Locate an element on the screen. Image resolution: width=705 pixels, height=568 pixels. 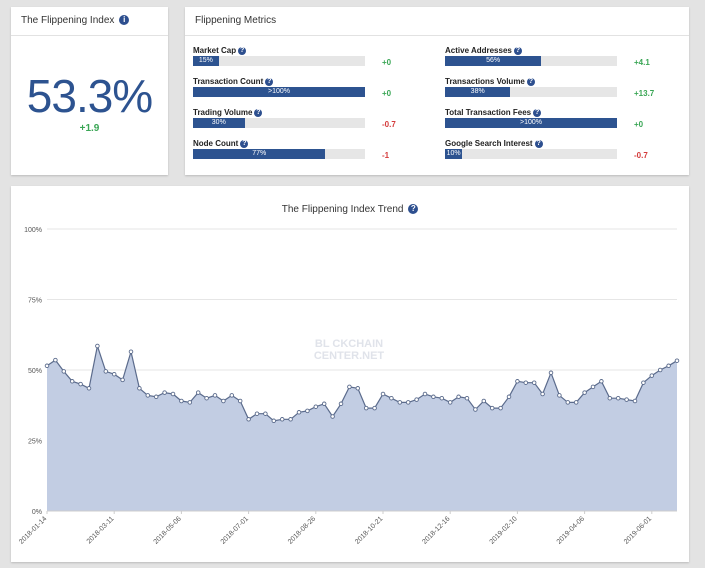
metric-progress-bar: >100% is located at coordinates (279, 92).